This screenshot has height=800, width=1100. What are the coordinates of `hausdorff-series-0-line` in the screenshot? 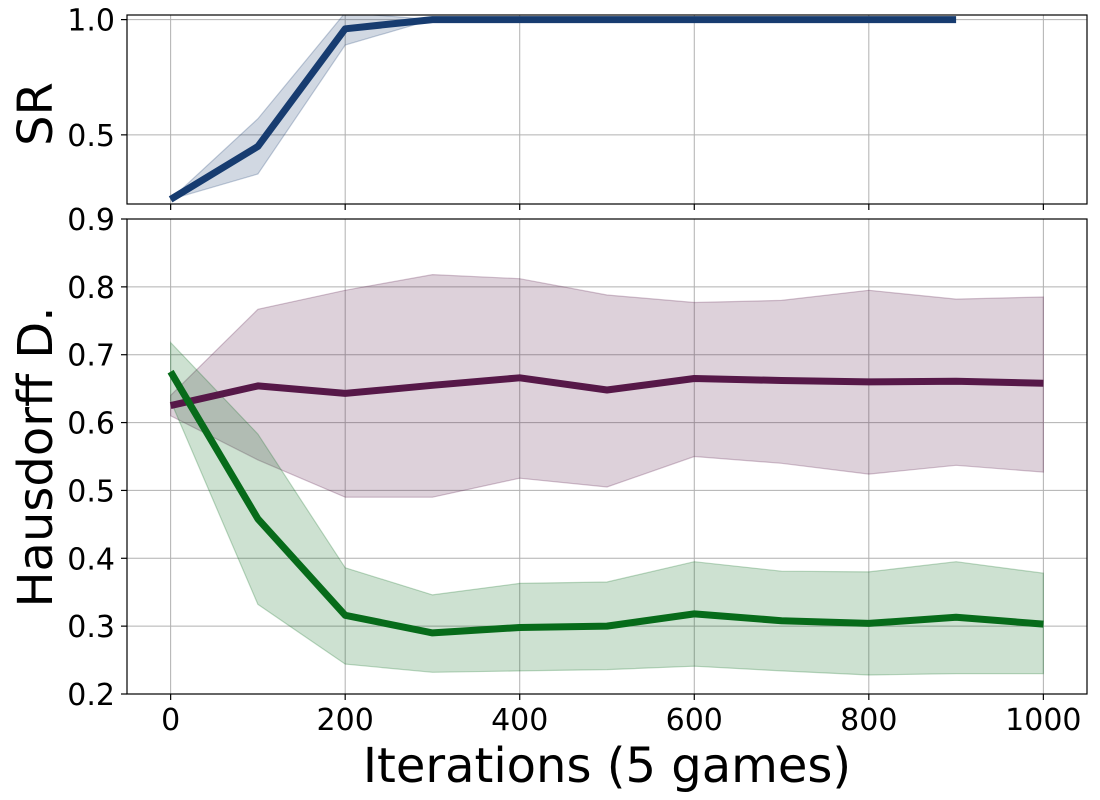 It's located at (606, 392).